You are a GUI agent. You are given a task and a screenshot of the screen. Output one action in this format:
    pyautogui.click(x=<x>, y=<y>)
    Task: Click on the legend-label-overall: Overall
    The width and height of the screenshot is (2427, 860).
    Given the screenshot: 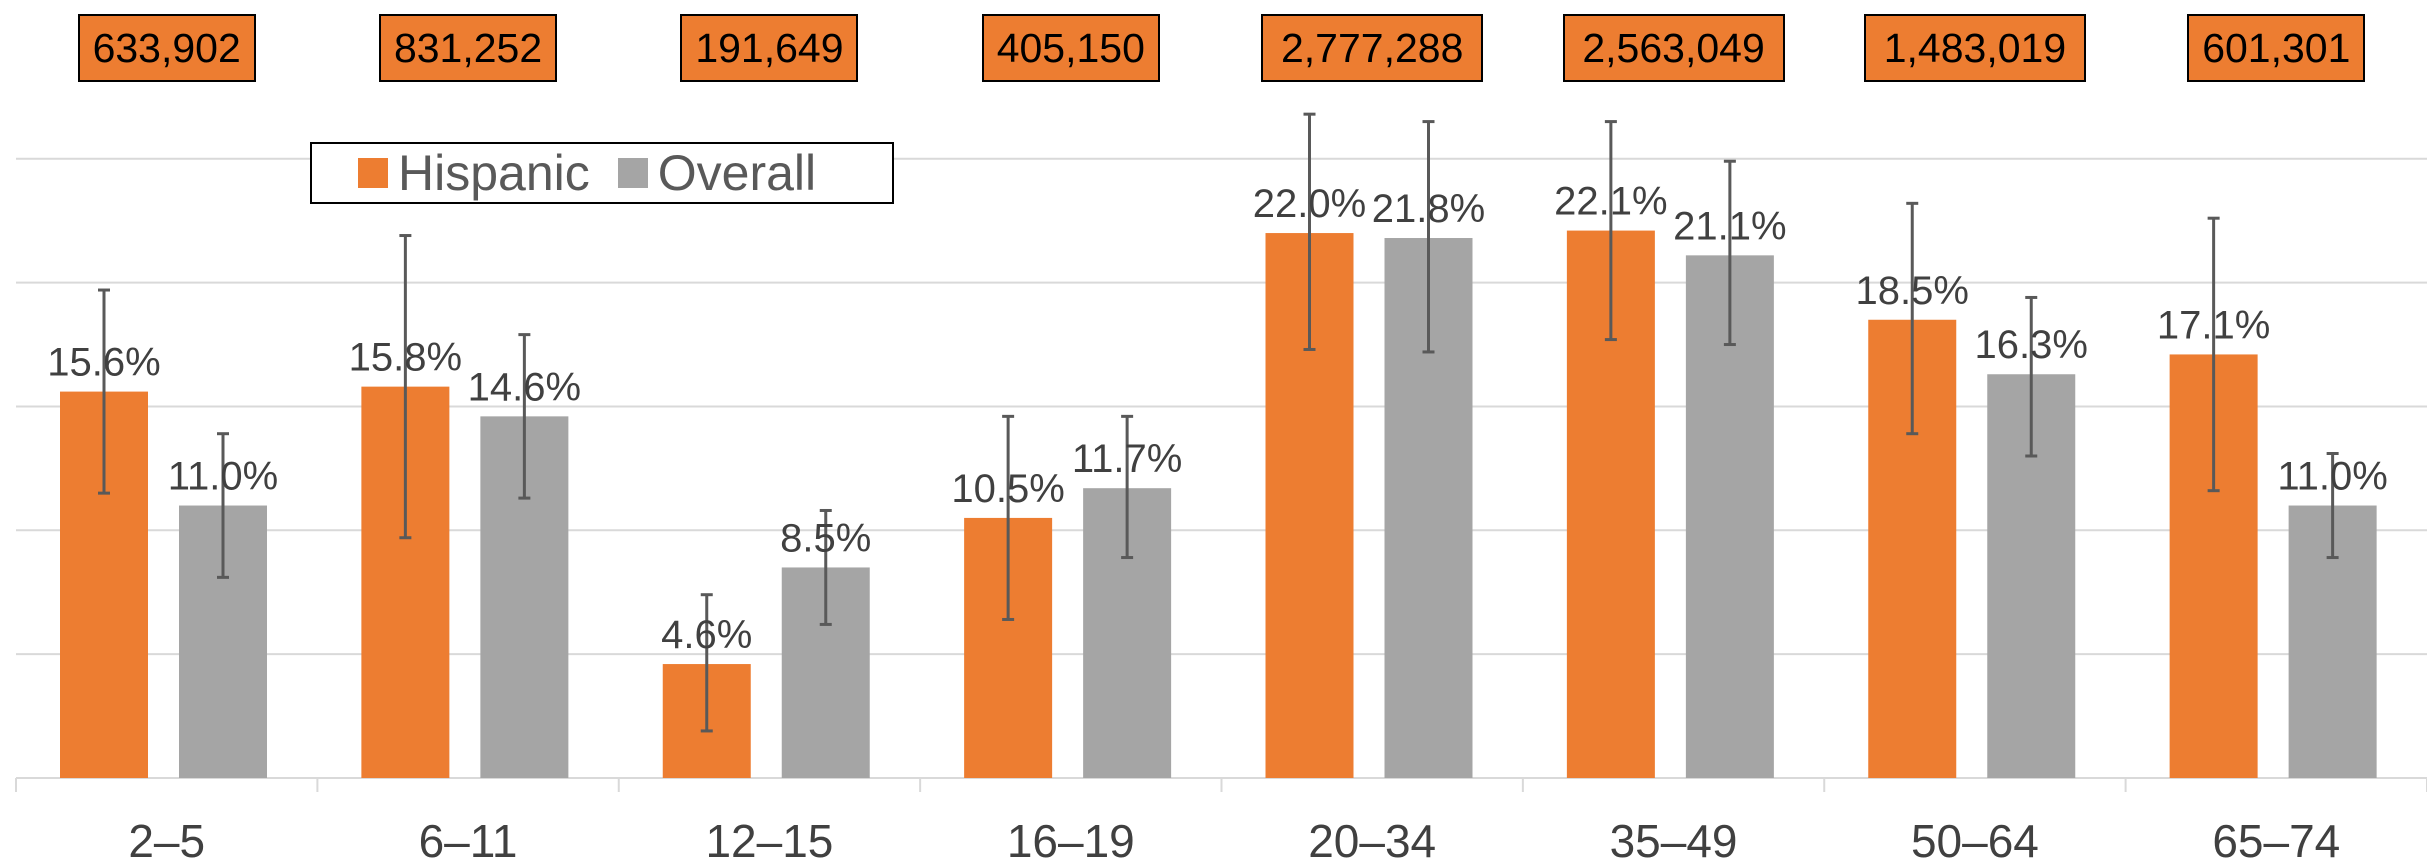 What is the action you would take?
    pyautogui.click(x=737, y=173)
    